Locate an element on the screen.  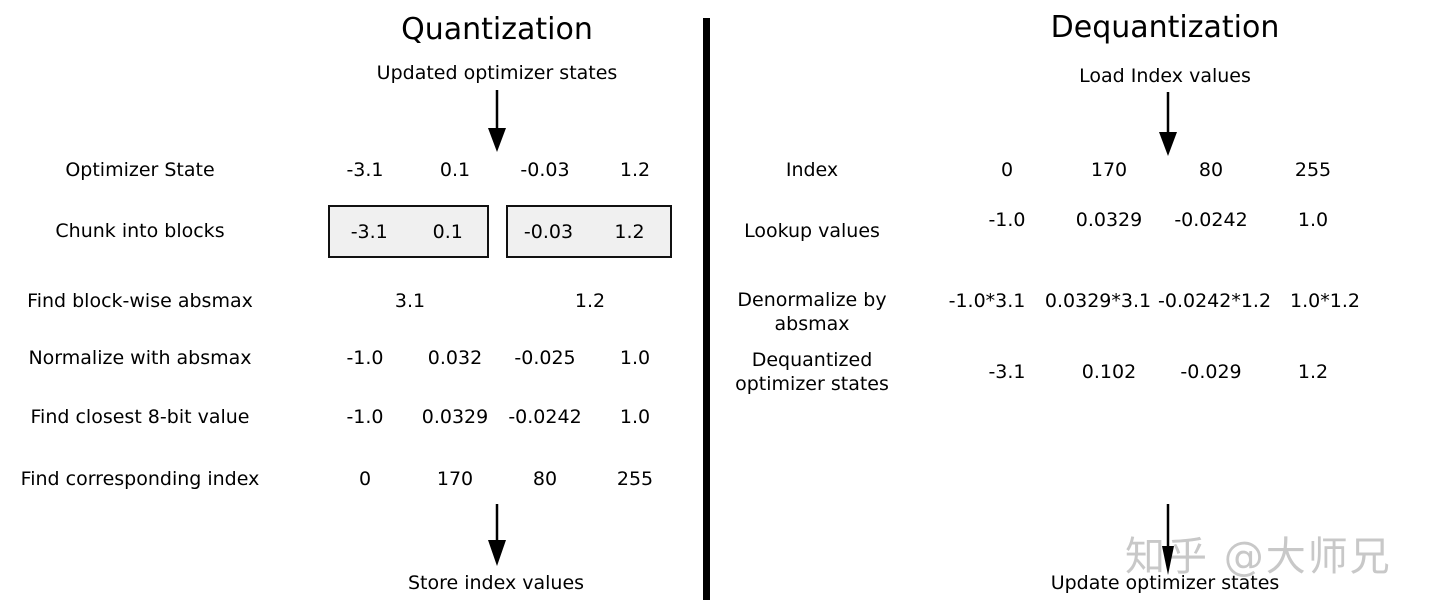
value-cell: -0.029 is located at coordinates (1211, 372).